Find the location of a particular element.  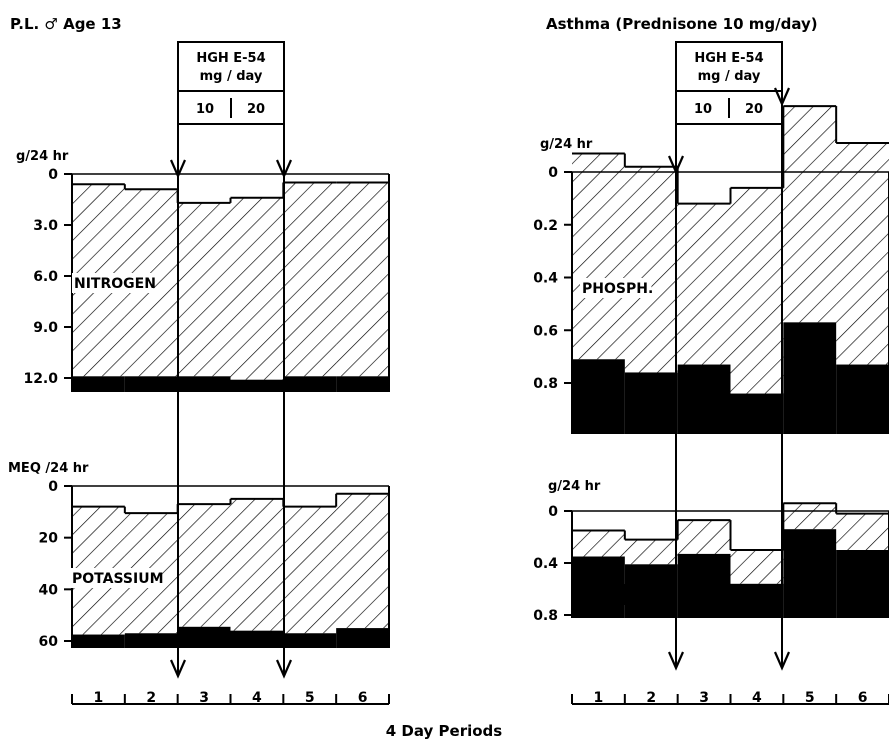

ytick-label-calcium-0: 0 is located at coordinates (553, 512).